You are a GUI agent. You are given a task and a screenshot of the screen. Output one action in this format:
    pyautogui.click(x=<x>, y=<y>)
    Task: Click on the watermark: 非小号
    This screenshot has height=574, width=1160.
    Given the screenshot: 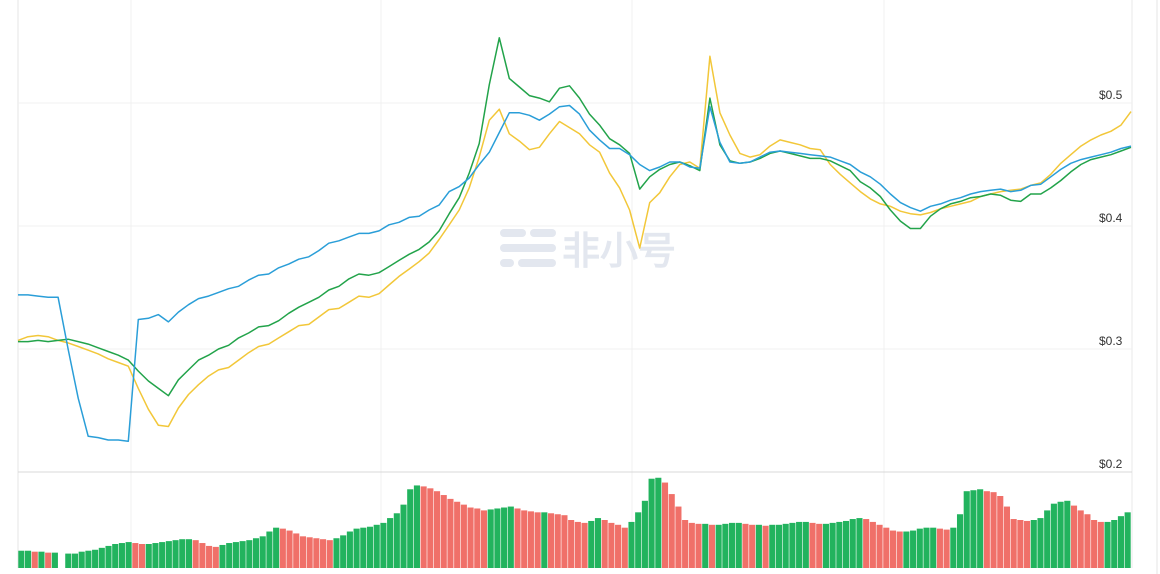 What is the action you would take?
    pyautogui.click(x=588, y=251)
    